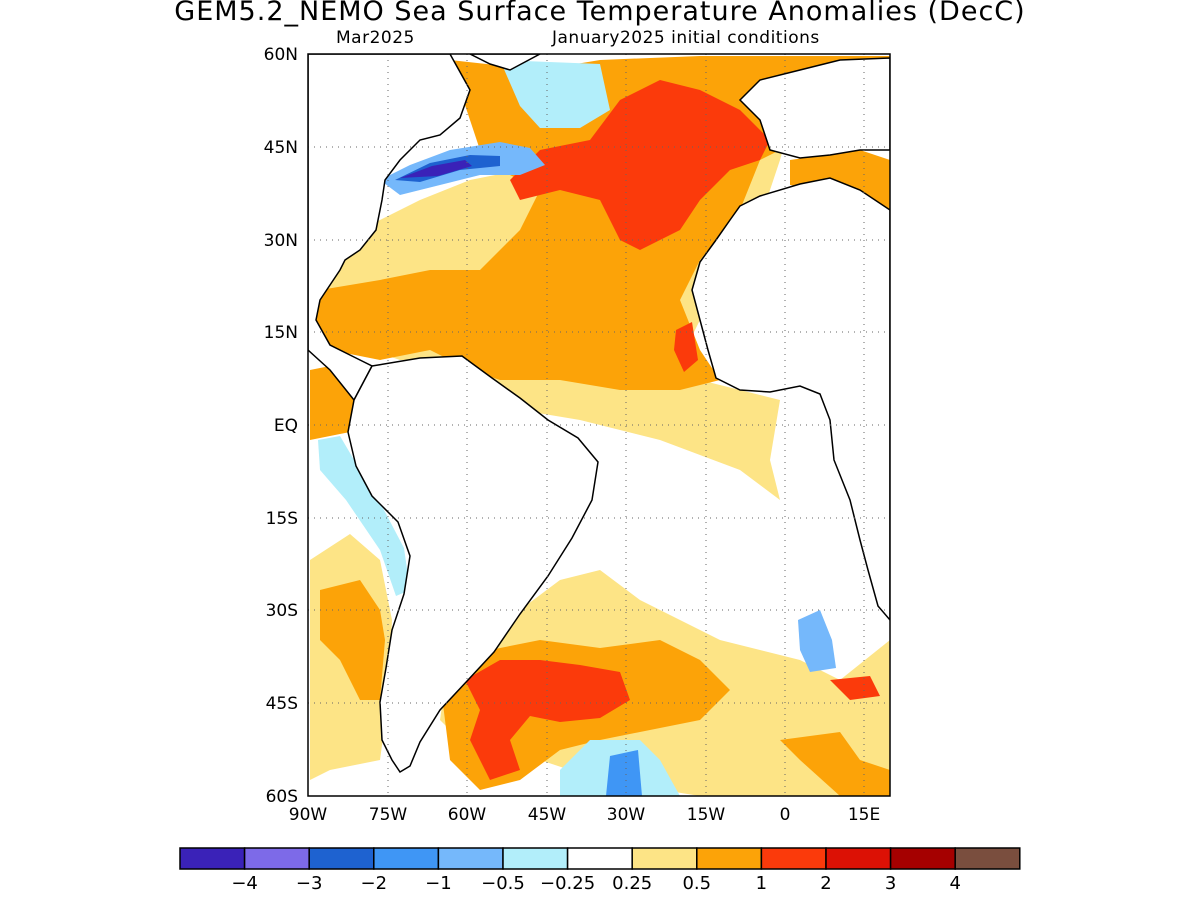 This screenshot has height=900, width=1200. What do you see at coordinates (706, 815) in the screenshot?
I see `lon-tick: 15W` at bounding box center [706, 815].